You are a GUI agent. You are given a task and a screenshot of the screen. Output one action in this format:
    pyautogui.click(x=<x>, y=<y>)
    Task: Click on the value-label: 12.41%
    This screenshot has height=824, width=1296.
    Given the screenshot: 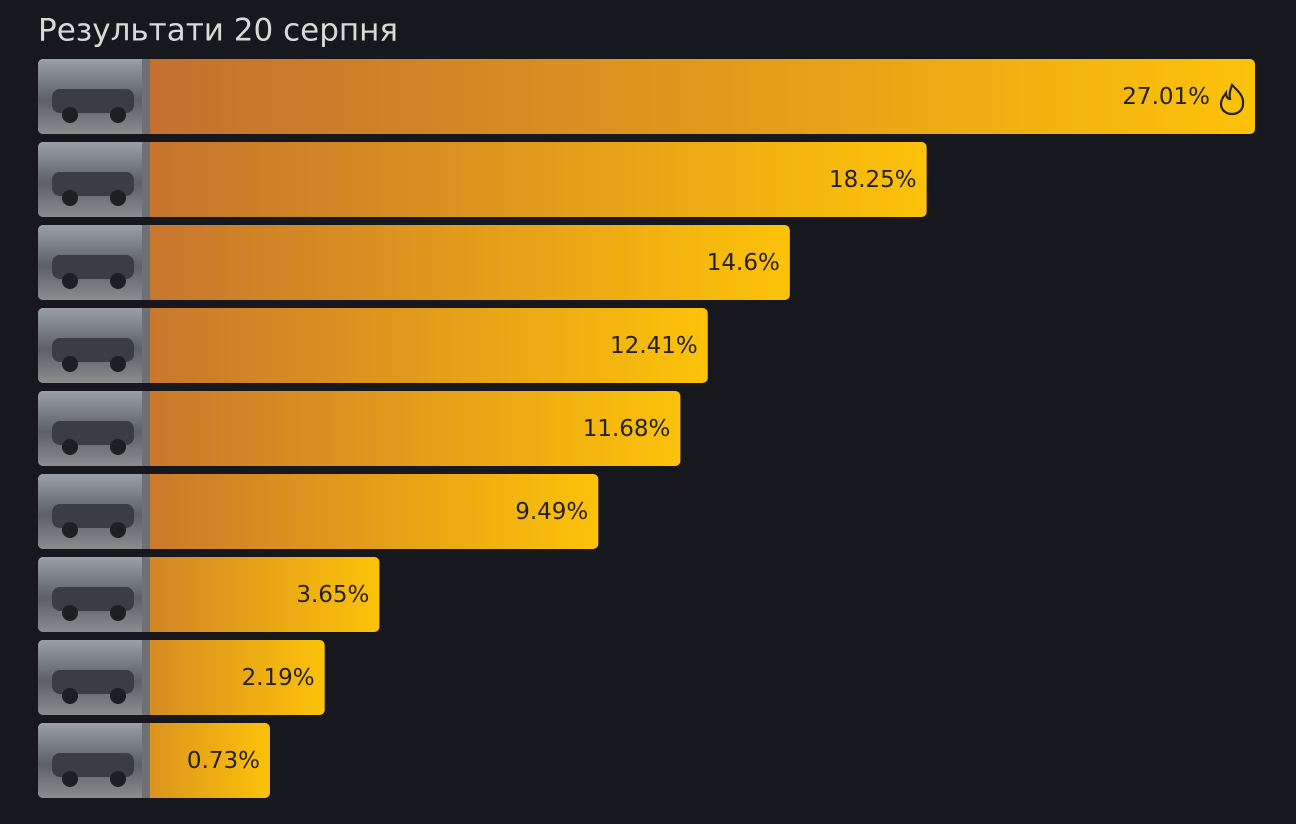 What is the action you would take?
    pyautogui.click(x=654, y=346)
    